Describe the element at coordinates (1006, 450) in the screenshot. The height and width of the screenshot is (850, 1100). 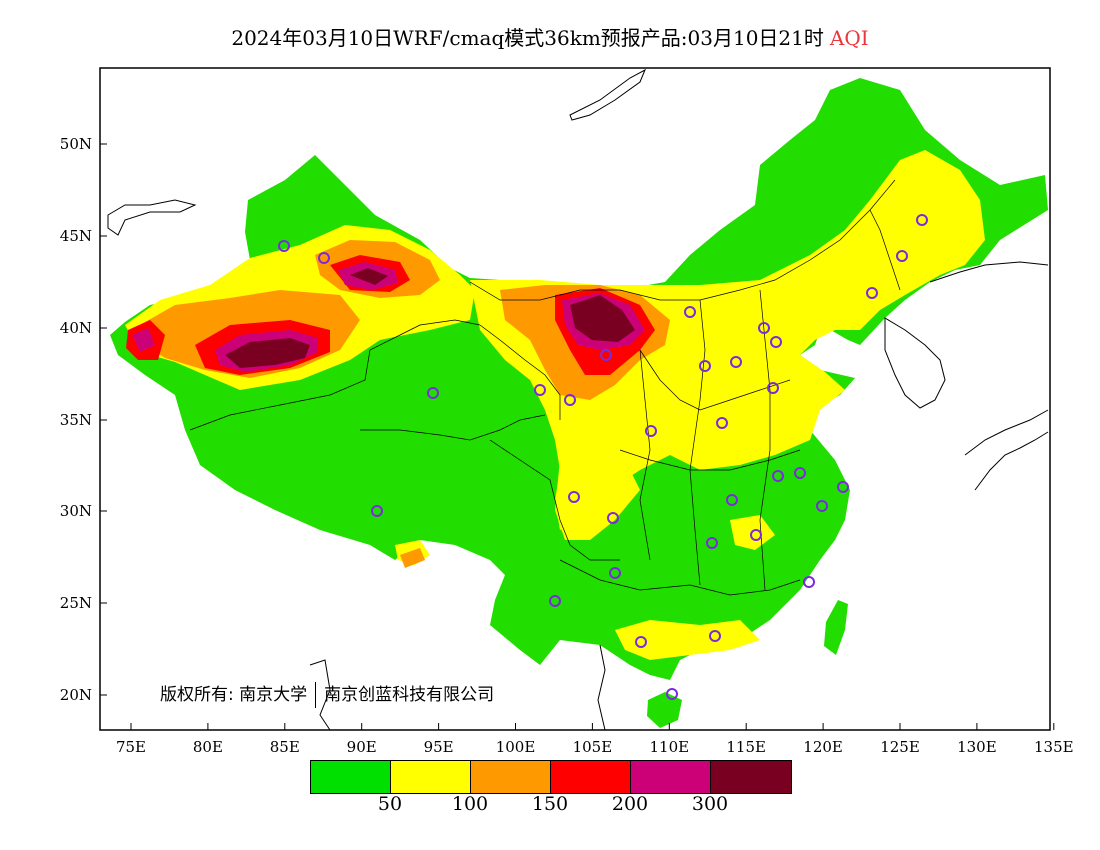
I see `japan-outline` at that location.